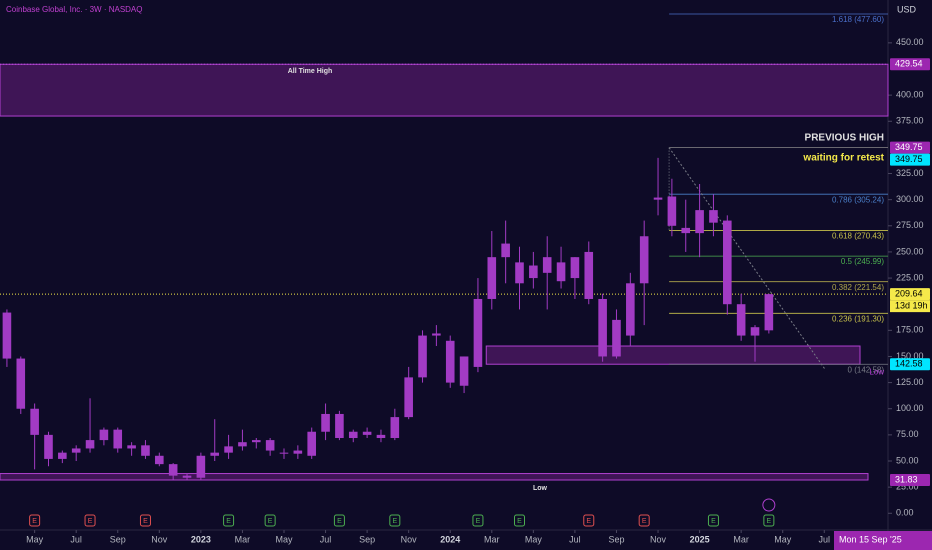 The width and height of the screenshot is (932, 550). What do you see at coordinates (910, 330) in the screenshot?
I see `y-tick-label: 175.00` at bounding box center [910, 330].